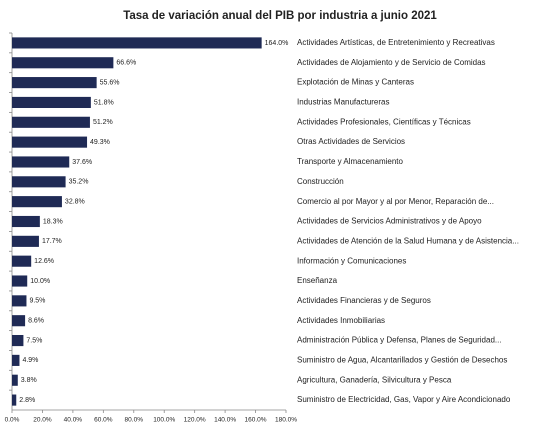 This screenshot has width=547, height=424. I want to click on value-label: 7.5%, so click(34, 340).